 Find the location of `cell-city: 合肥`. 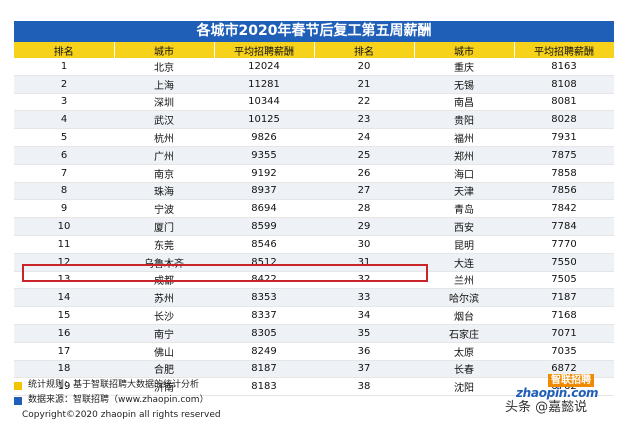

cell-city: 合肥 is located at coordinates (164, 369).